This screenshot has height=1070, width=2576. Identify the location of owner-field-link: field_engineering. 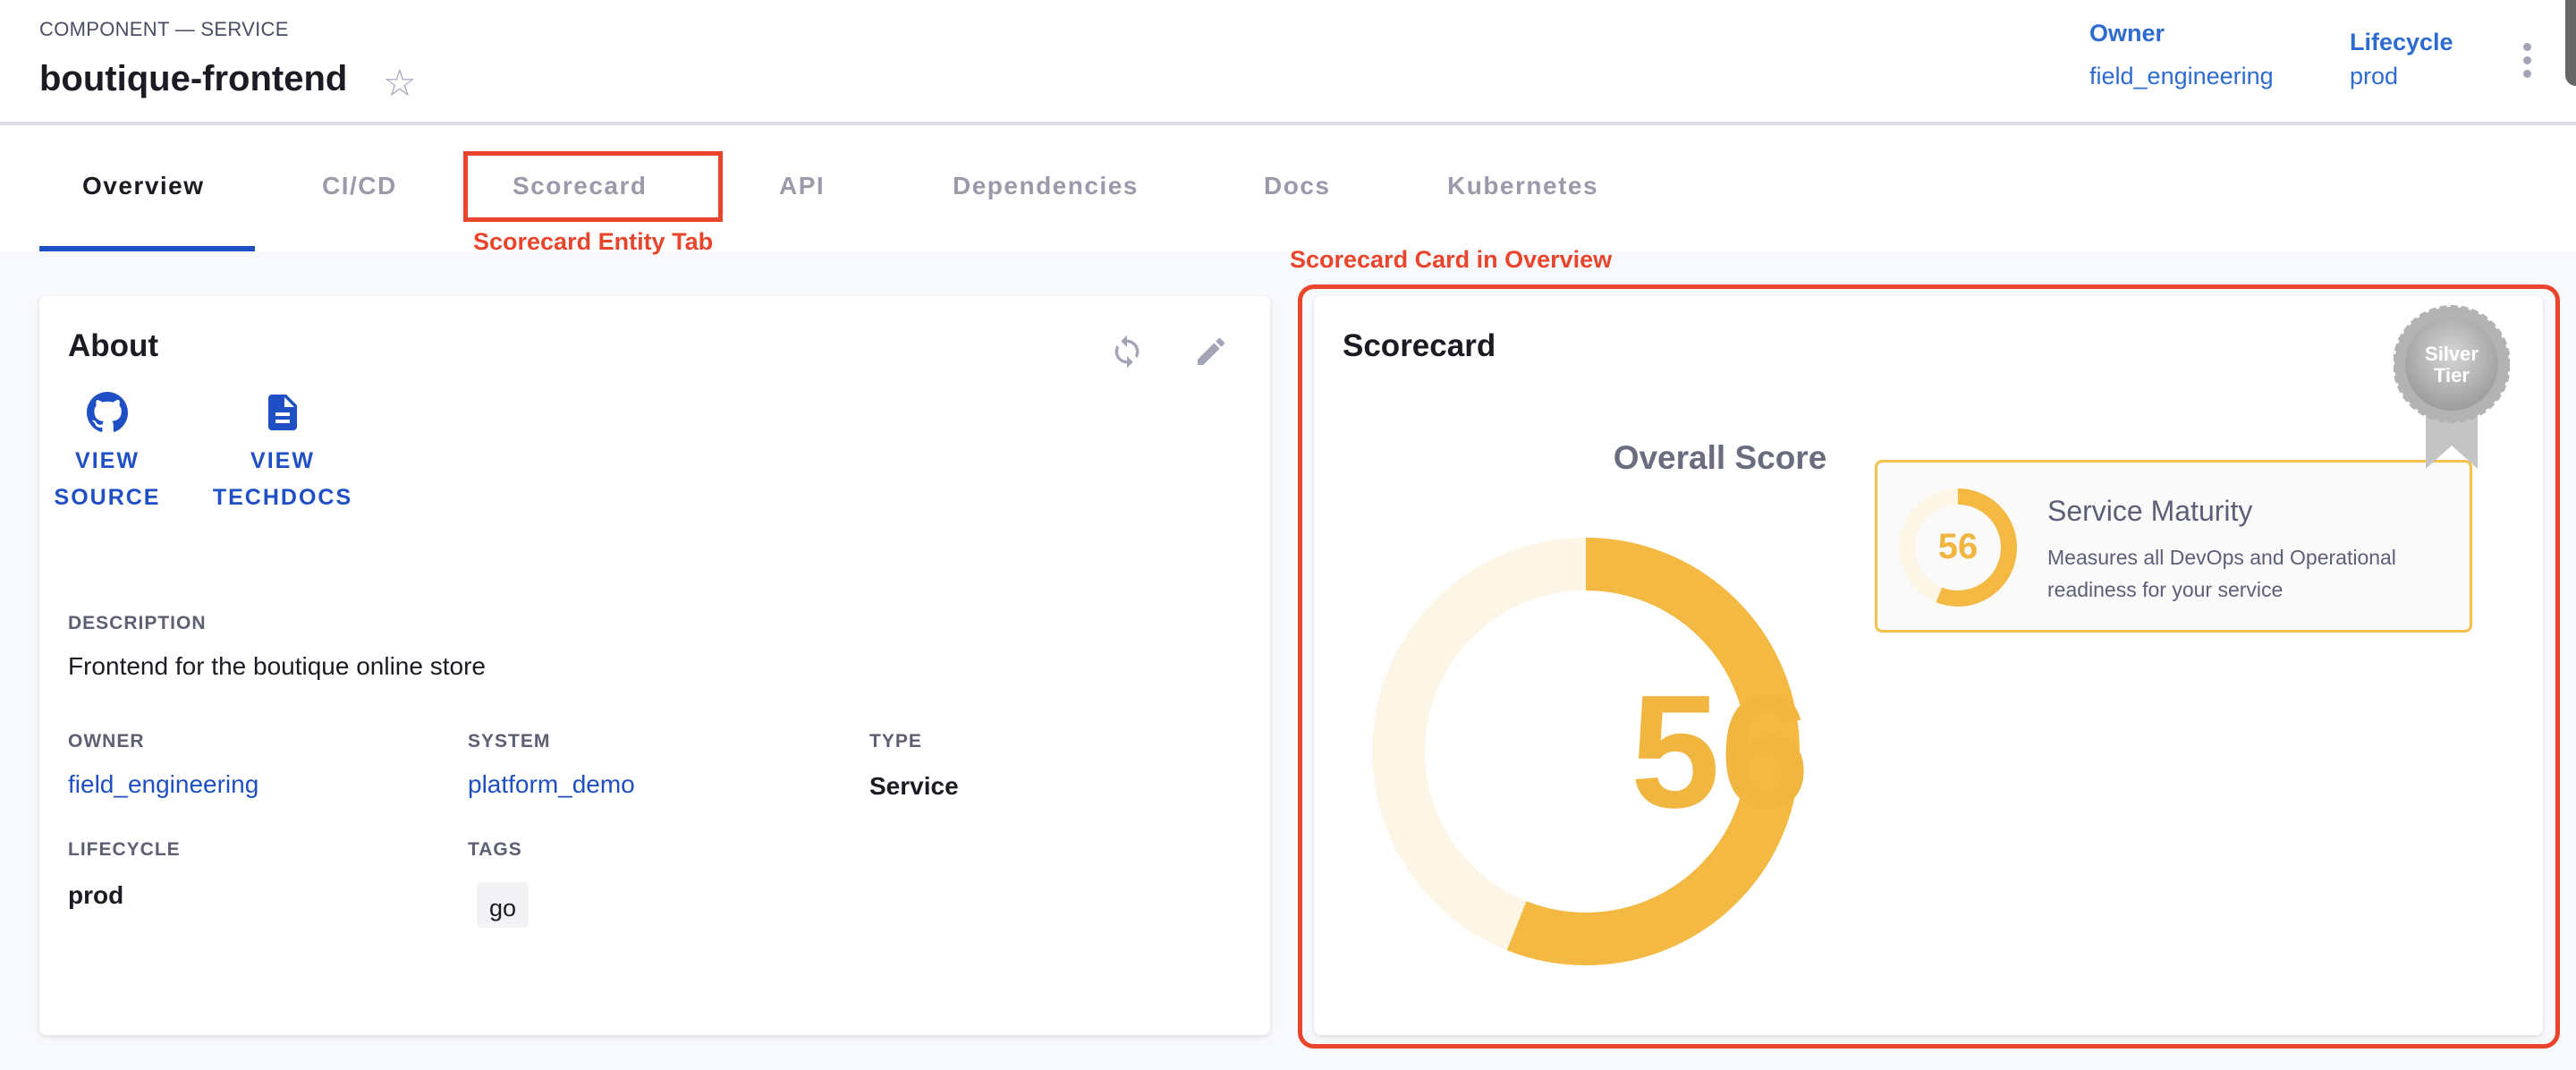
(163, 784).